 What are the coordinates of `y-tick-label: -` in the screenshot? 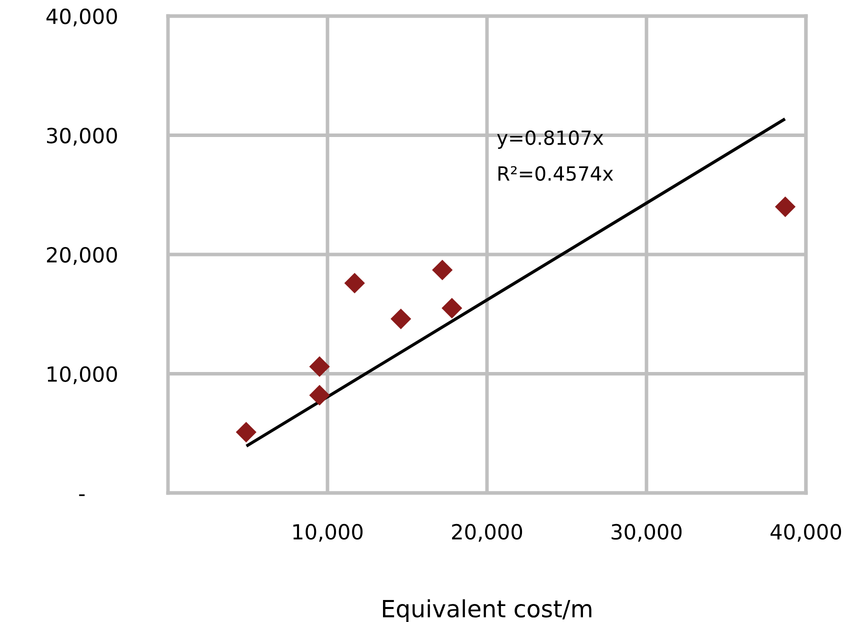 It's located at (82, 495).